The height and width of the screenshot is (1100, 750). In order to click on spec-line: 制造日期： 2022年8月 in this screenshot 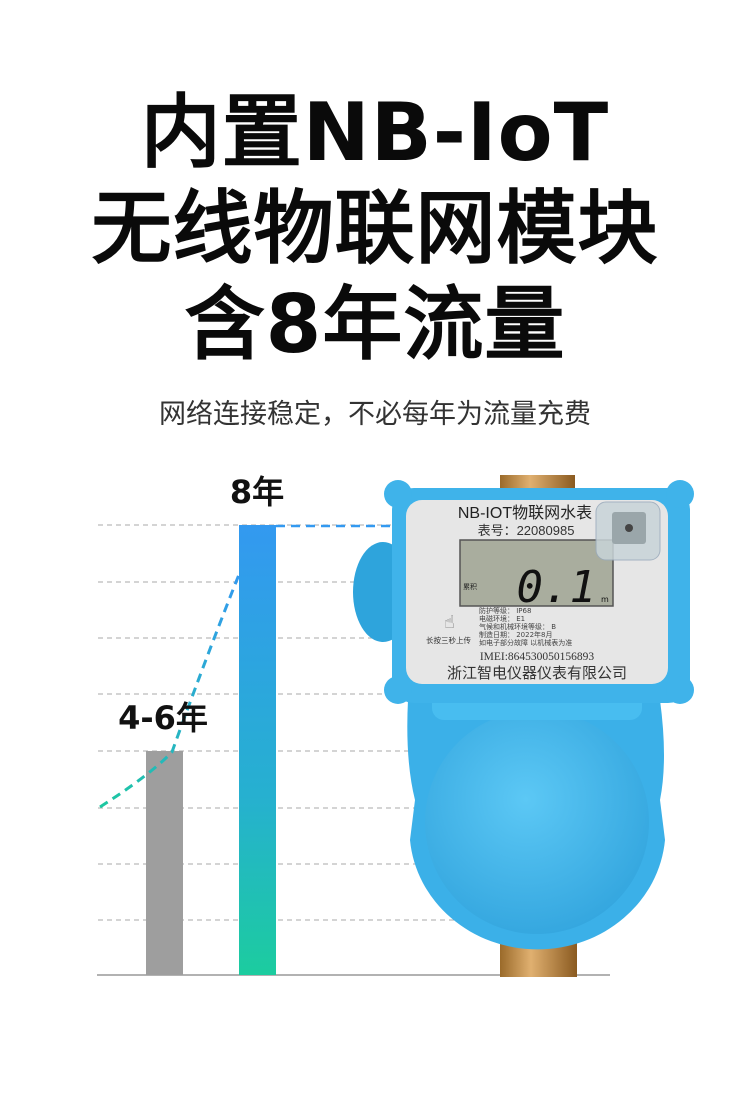, I will do `click(516, 634)`.